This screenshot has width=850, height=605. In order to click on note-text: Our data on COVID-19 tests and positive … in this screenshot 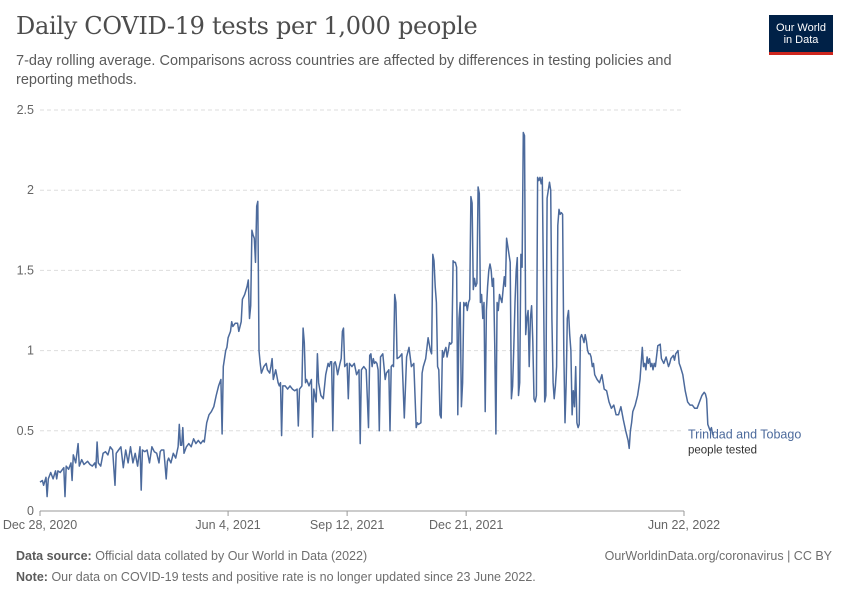, I will do `click(293, 577)`.